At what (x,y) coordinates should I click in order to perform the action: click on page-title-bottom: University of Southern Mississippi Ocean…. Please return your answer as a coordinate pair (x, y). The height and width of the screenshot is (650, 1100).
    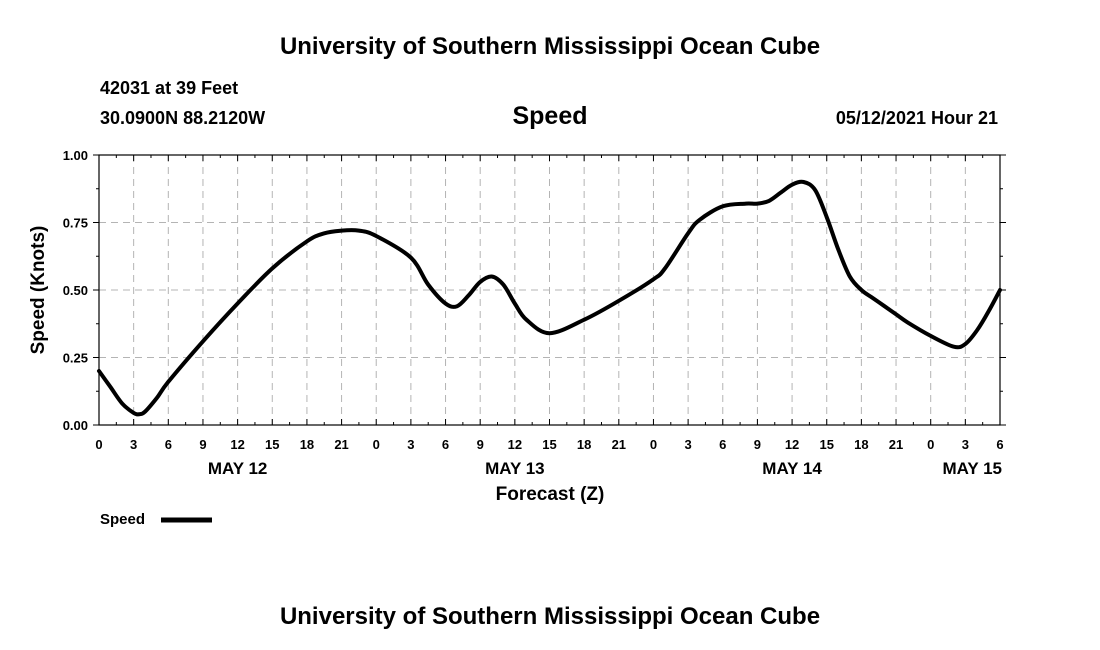
    Looking at the image, I should click on (550, 616).